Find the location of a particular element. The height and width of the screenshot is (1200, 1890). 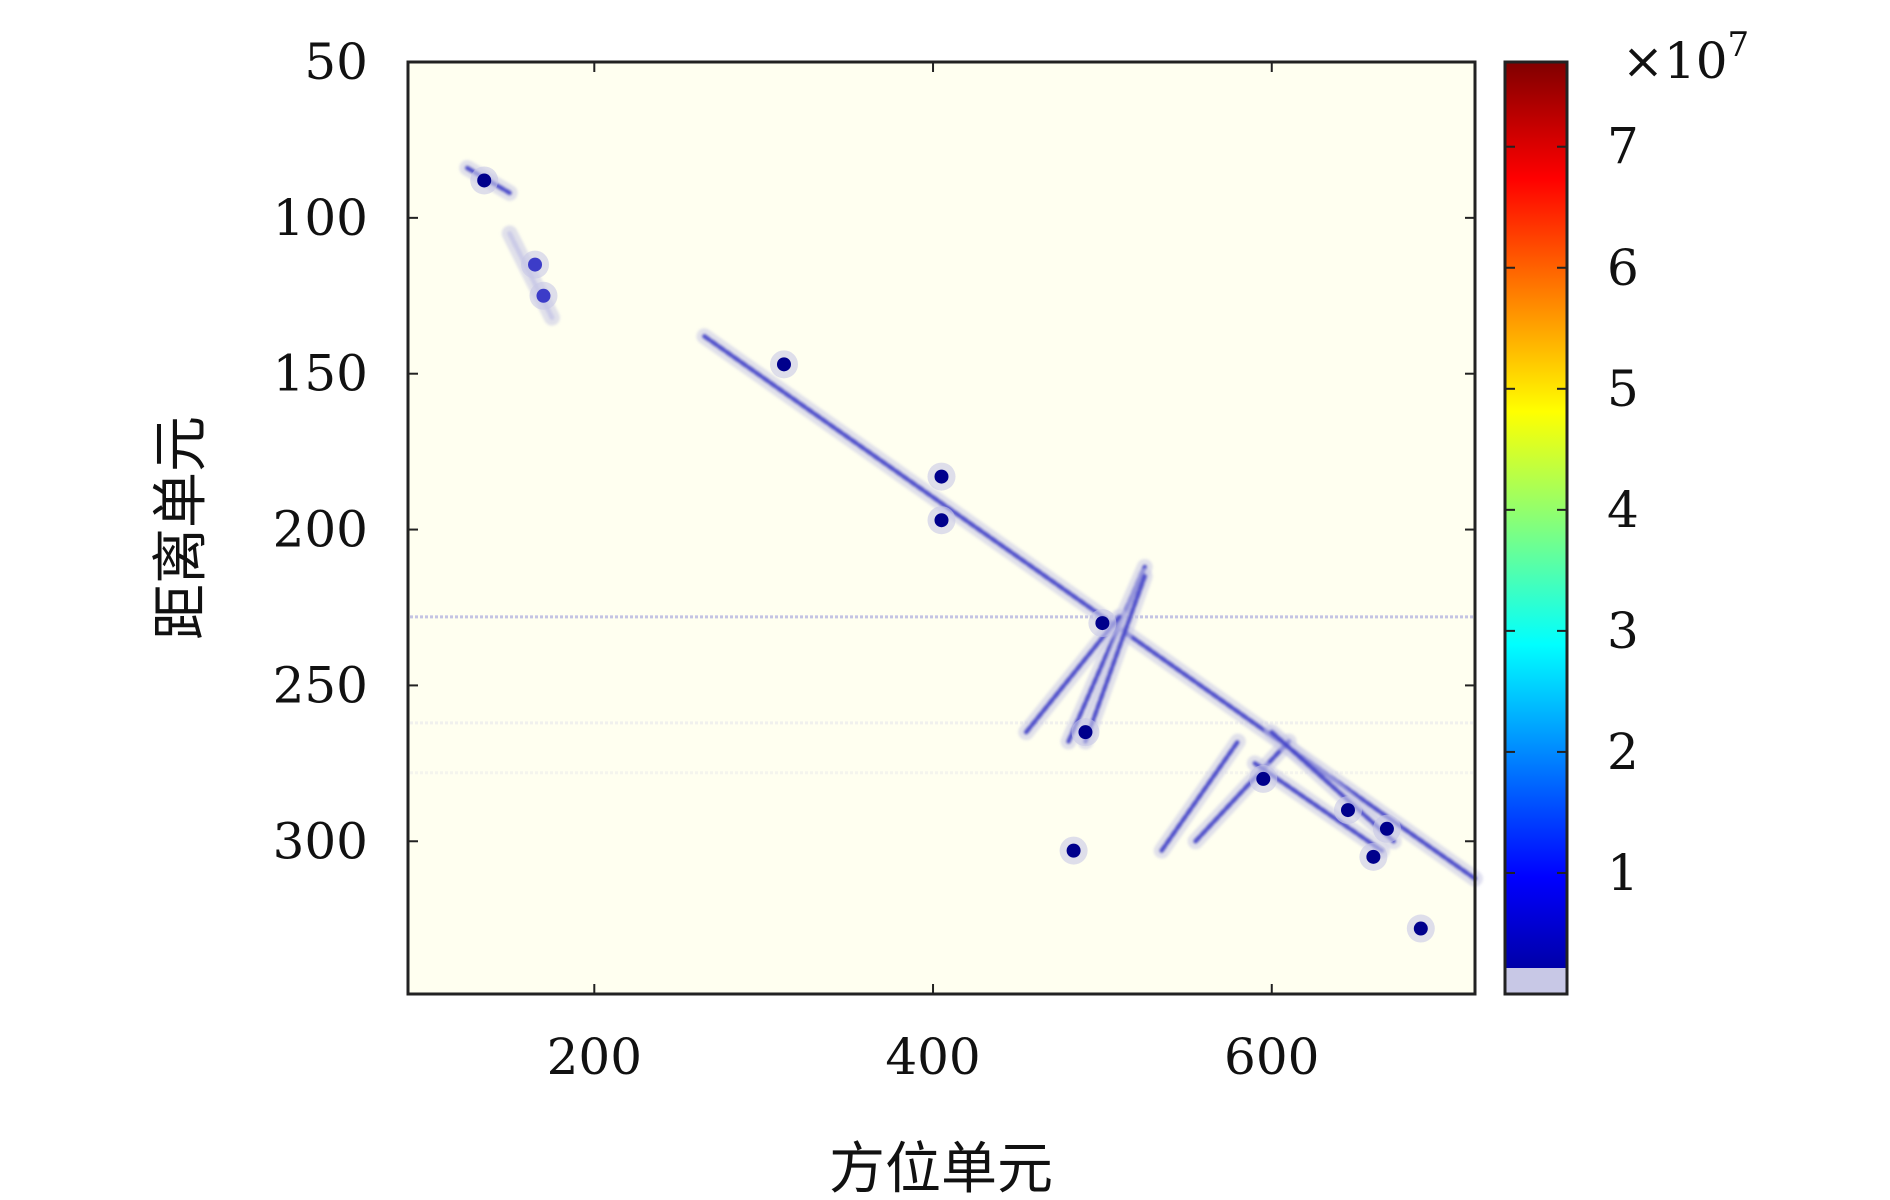

colorbar-ticks: 1 2 3 4 5 6 7 is located at coordinates (1572, 510).